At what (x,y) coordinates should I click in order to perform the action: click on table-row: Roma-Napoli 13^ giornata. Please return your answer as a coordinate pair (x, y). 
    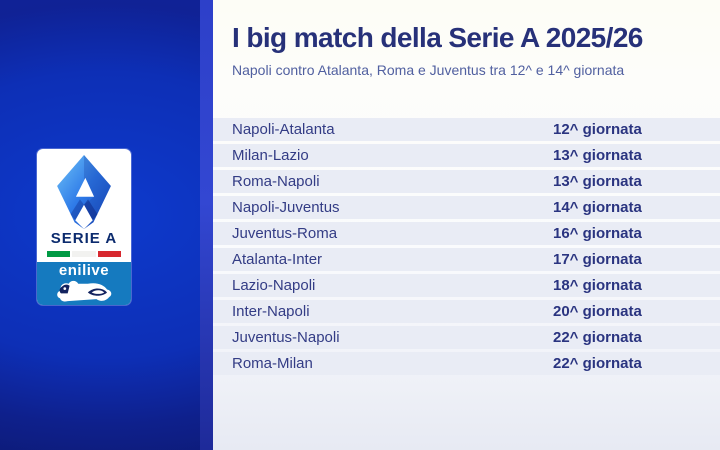
    Looking at the image, I should click on (466, 181).